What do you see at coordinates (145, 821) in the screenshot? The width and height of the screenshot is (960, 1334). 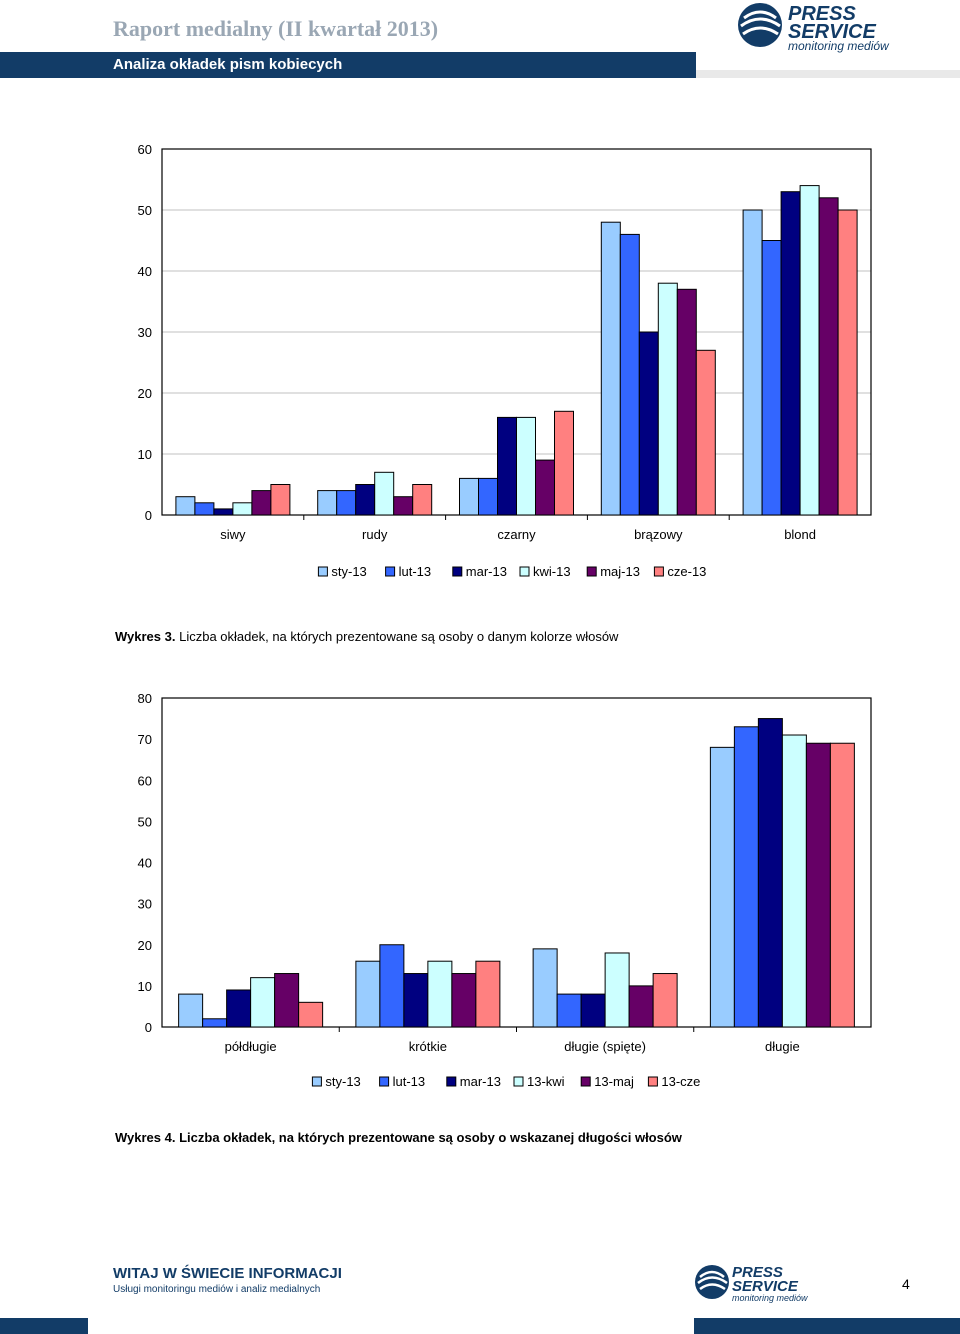 I see `chart2-y-tick-label: 50` at bounding box center [145, 821].